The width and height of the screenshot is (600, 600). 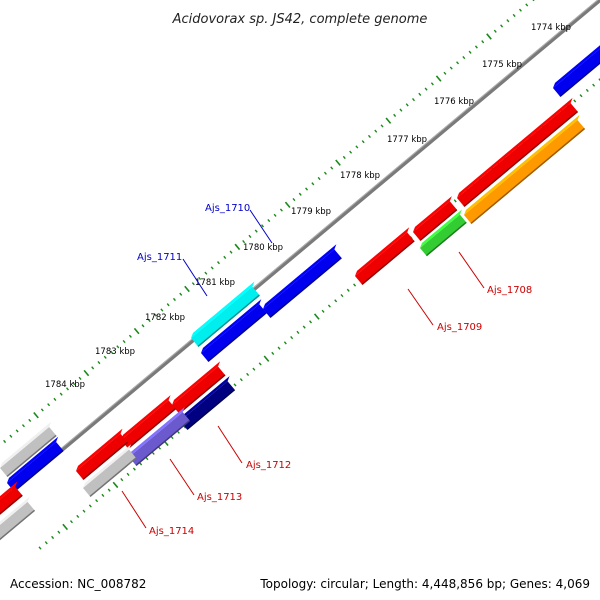 I want to click on gene-grey-edge-body, so click(x=17, y=520).